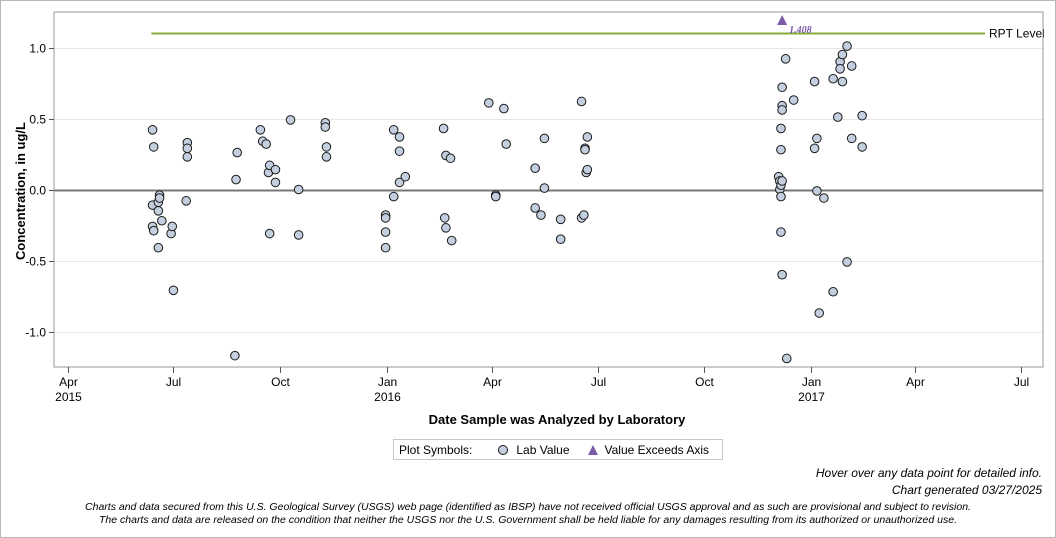 Image resolution: width=1056 pixels, height=538 pixels. What do you see at coordinates (37, 191) in the screenshot?
I see `y-tick-label: 0.0` at bounding box center [37, 191].